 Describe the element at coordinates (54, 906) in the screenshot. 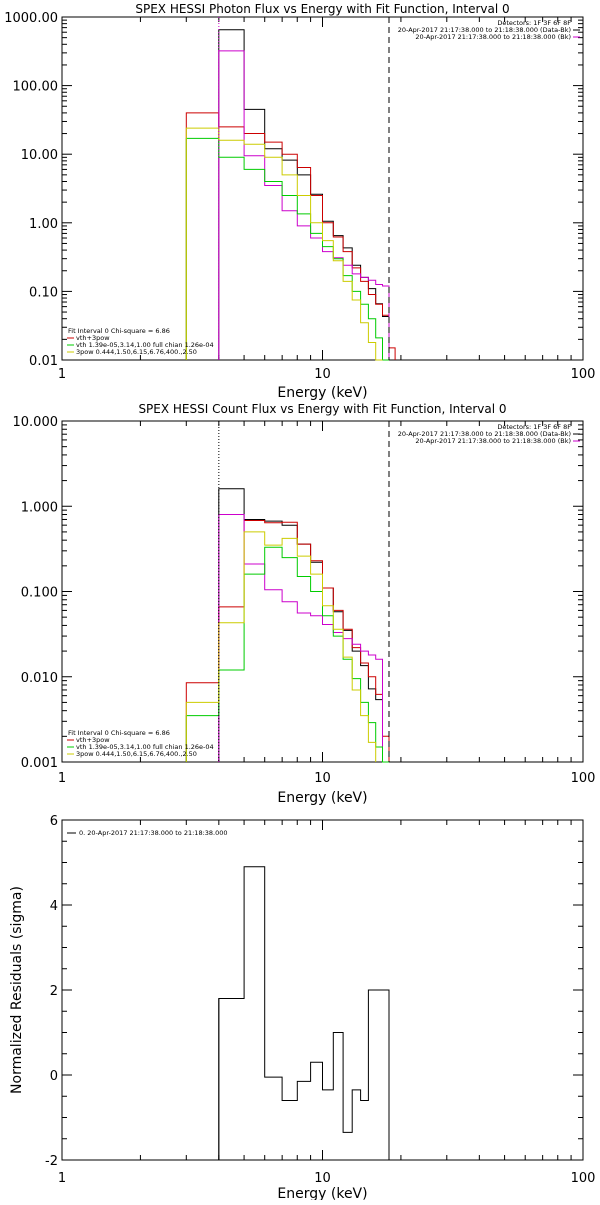

I see `y-tick-label: 4` at that location.